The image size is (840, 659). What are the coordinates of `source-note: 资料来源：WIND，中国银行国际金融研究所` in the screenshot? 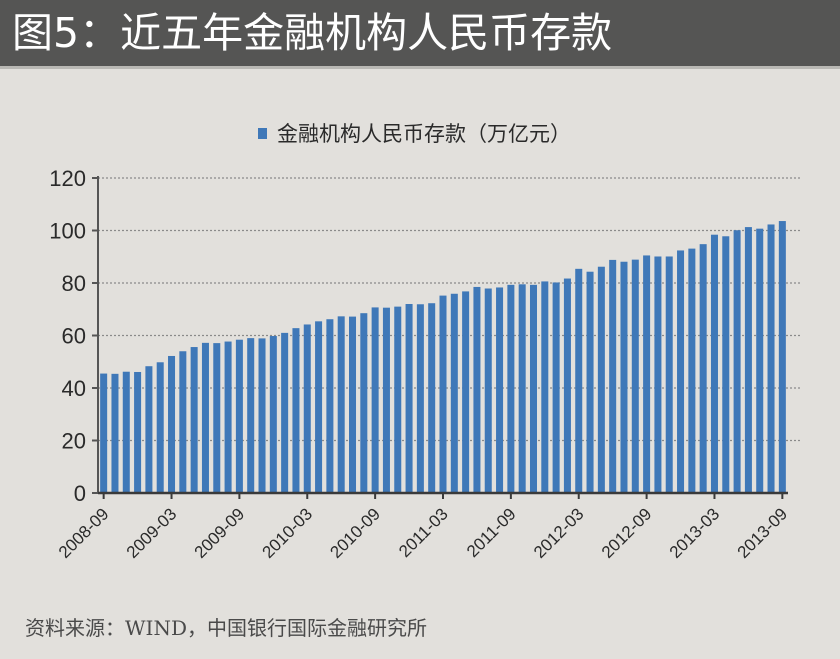 It's located at (226, 628).